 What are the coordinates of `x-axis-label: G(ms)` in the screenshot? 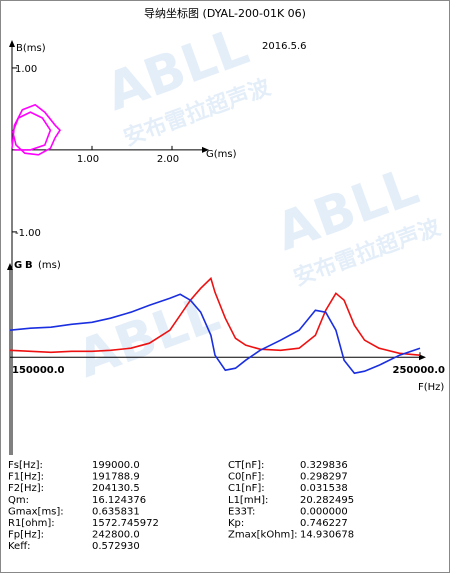 It's located at (221, 154).